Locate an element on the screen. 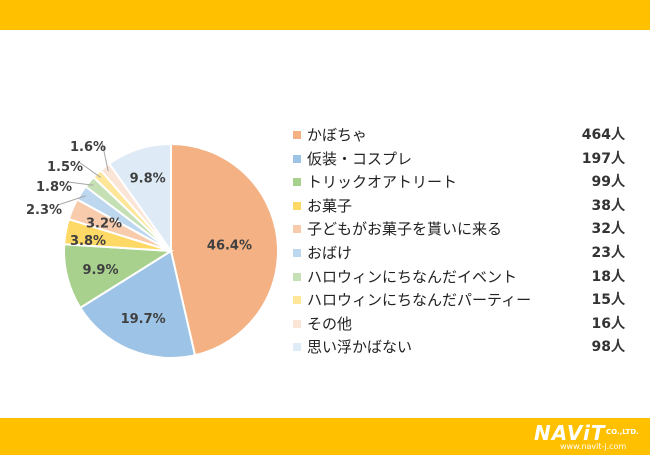 The image size is (650, 455). pie-data-label-8: 1.5% is located at coordinates (65, 167).